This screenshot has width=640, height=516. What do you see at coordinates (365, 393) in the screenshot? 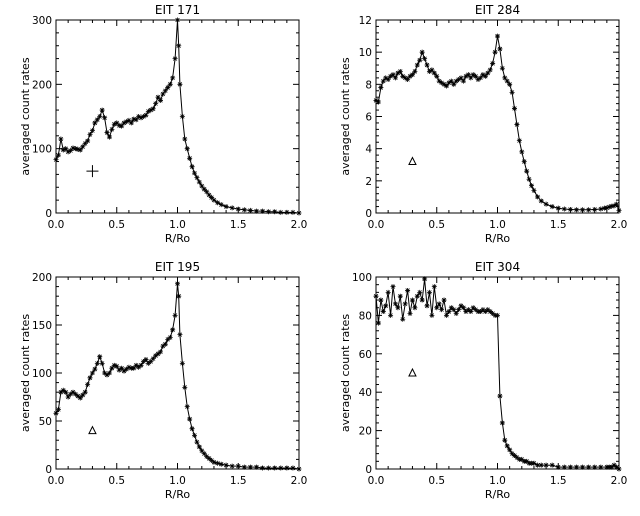
I see `y-tick-label: 40` at bounding box center [365, 393].